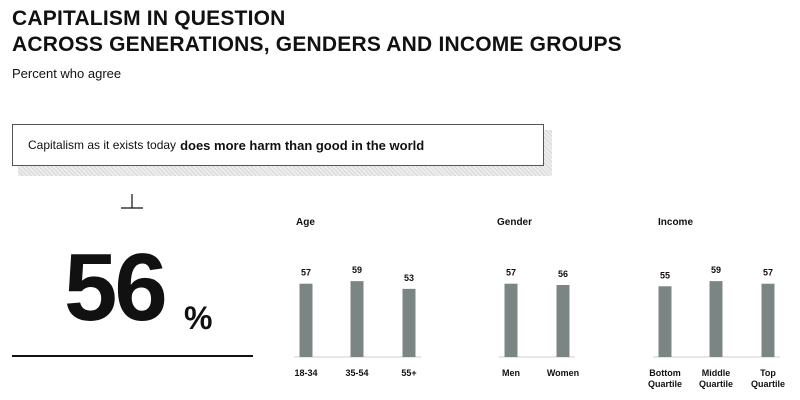  What do you see at coordinates (514, 222) in the screenshot?
I see `gender-group-label: Gender` at bounding box center [514, 222].